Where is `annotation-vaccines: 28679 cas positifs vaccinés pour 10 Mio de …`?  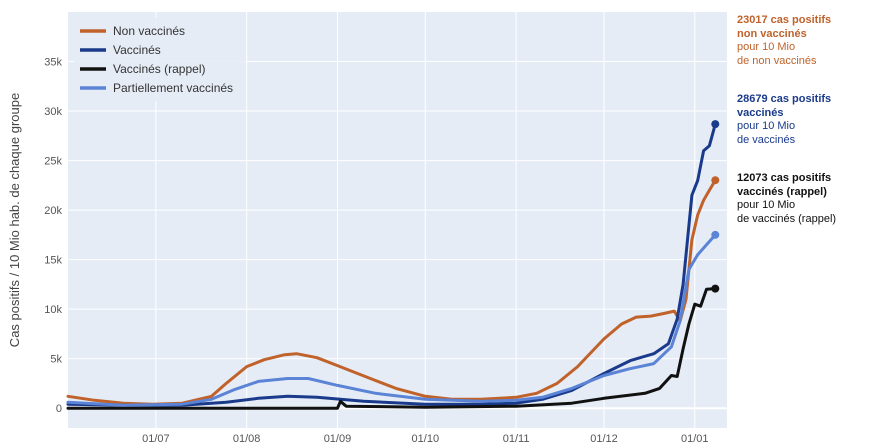 annotation-vaccines: 28679 cas positifs vaccinés pour 10 Mio de … is located at coordinates (807, 120).